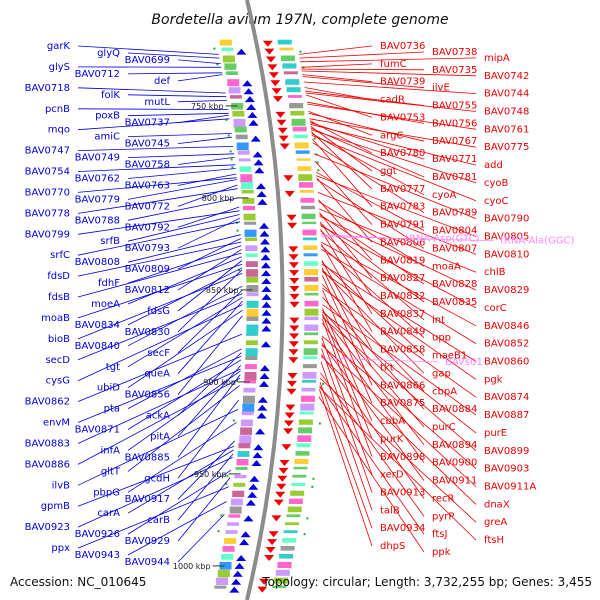 This screenshot has width=600, height=600. I want to click on forward-gene-label: BAV0871, so click(97, 430).